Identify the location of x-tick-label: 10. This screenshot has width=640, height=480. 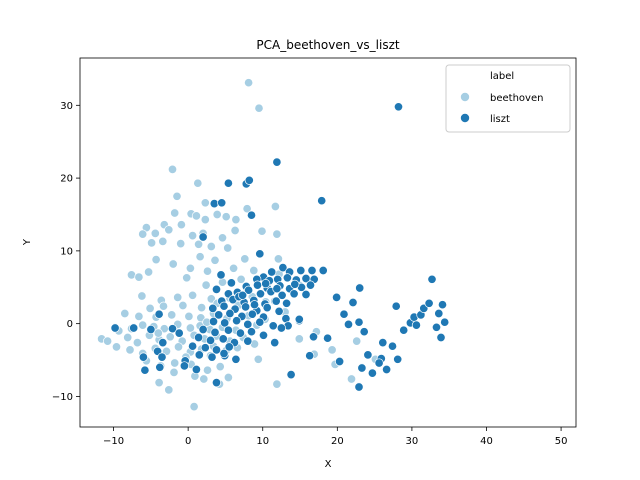
(262, 441).